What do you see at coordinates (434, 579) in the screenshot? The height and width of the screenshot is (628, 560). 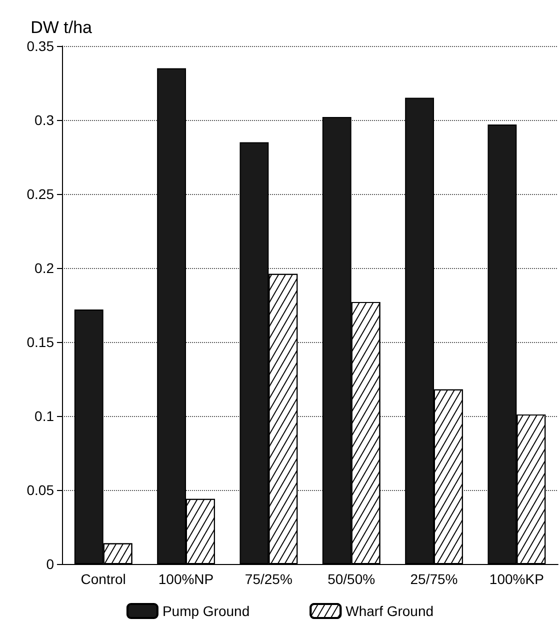 I see `x-tick-label: 25/75%` at bounding box center [434, 579].